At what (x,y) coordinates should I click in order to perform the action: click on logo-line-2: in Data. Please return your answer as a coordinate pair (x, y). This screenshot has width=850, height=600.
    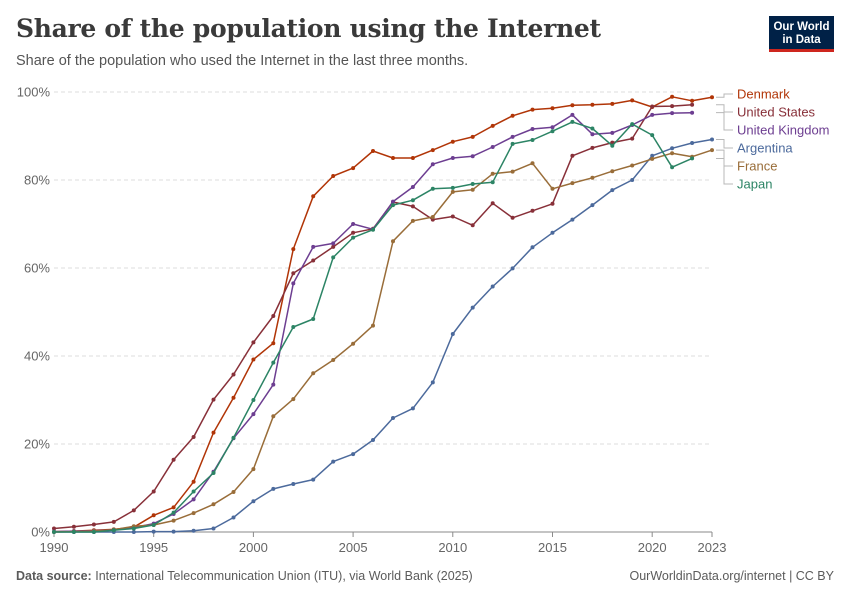
    Looking at the image, I should click on (801, 39).